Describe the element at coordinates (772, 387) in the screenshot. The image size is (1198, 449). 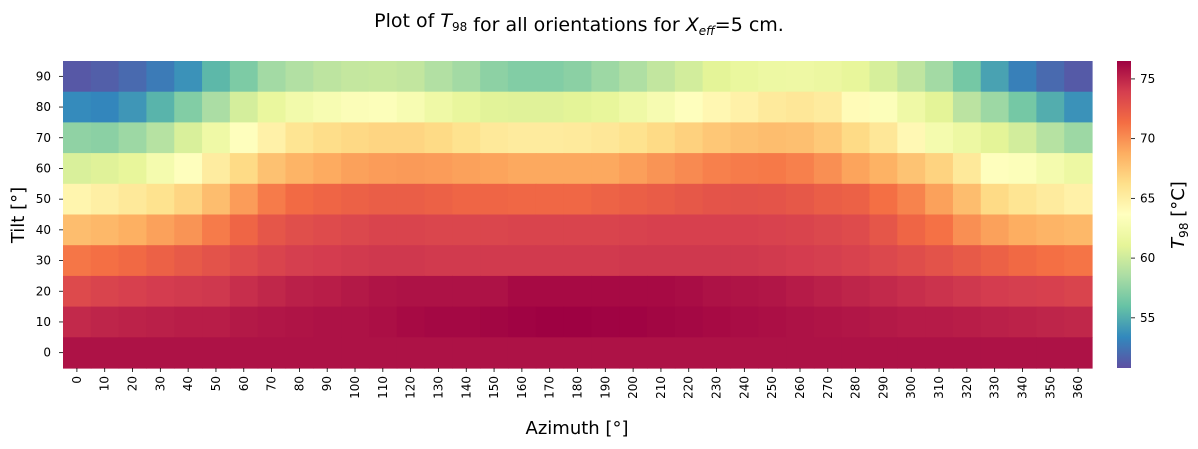
I see `x-tick-label: 250` at that location.